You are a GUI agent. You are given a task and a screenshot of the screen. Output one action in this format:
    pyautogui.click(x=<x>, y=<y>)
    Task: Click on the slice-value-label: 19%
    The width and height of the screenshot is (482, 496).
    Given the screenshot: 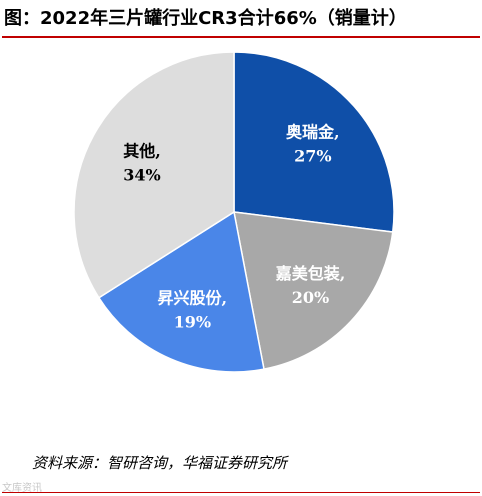 What is the action you would take?
    pyautogui.click(x=192, y=321)
    